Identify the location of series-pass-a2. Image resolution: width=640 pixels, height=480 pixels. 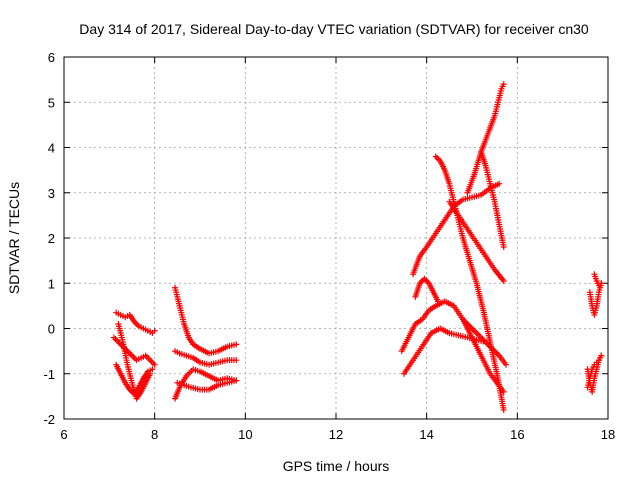
(134, 351).